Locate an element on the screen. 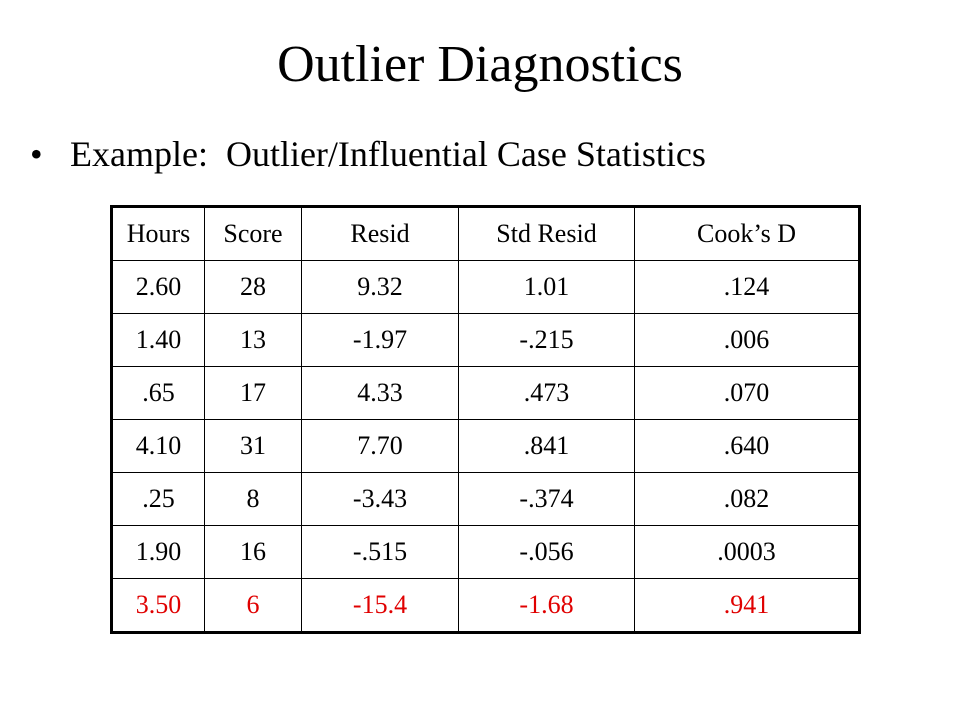 The image size is (960, 720). table-cell: 1.40 is located at coordinates (158, 340).